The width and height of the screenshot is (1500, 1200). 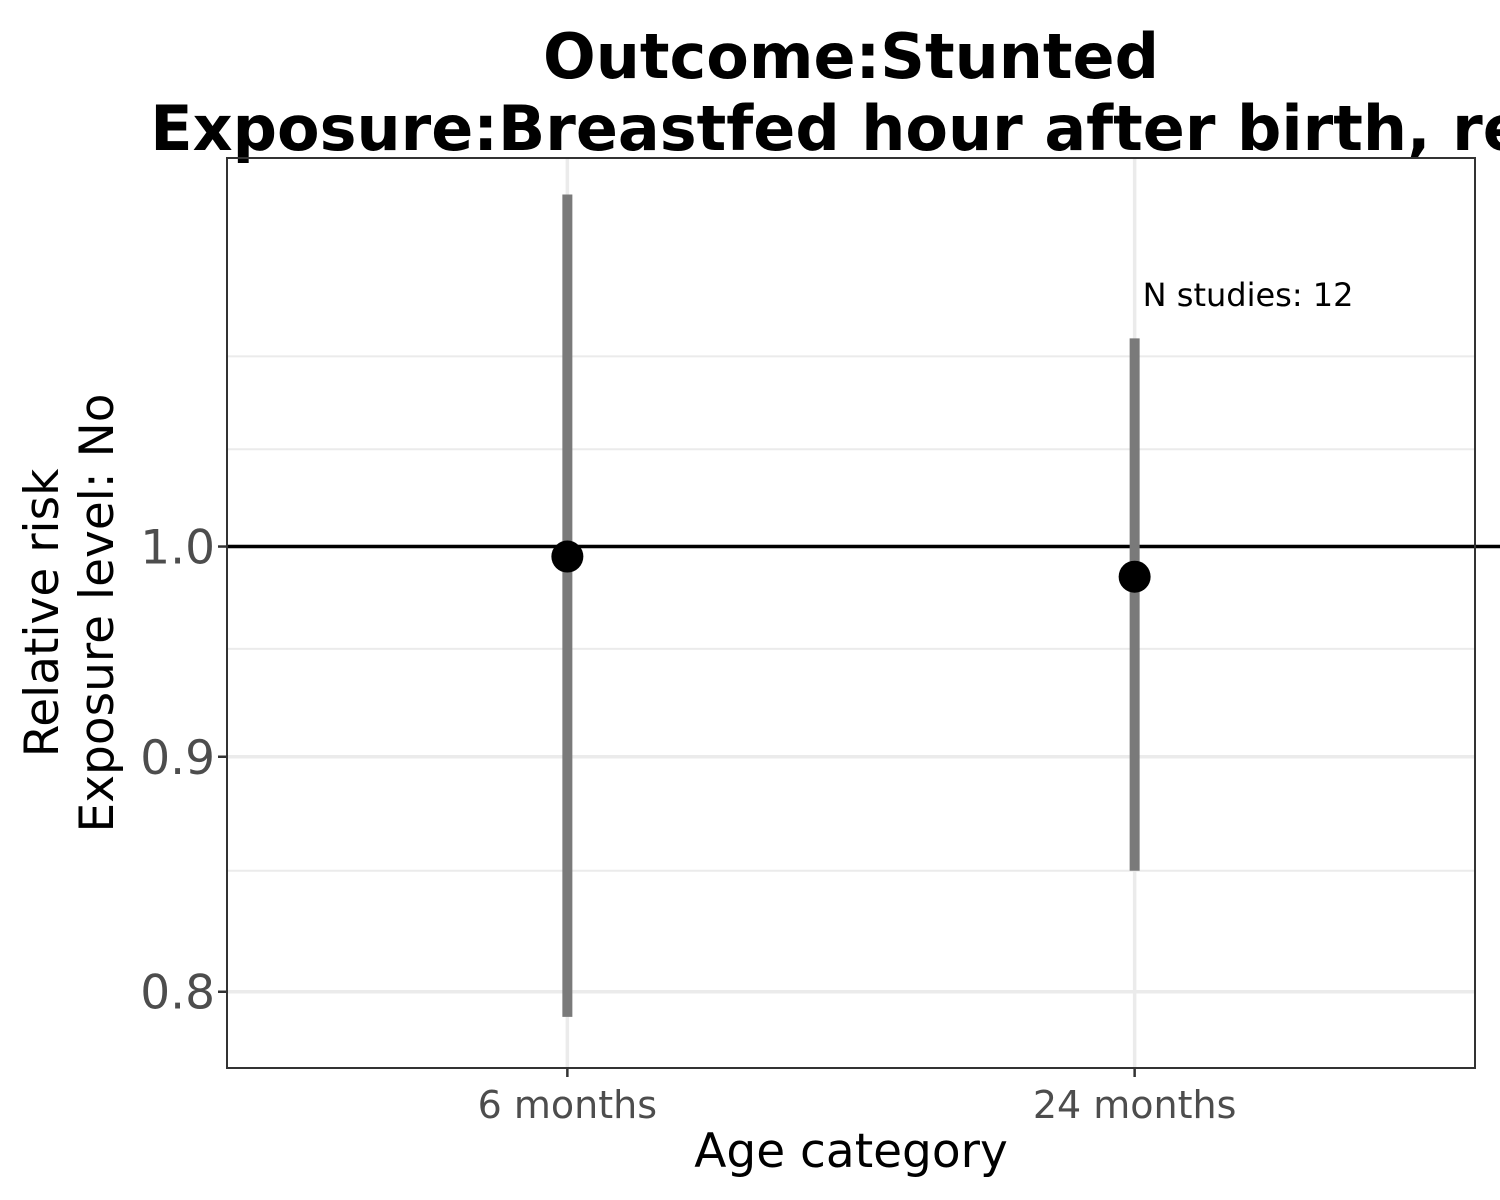 I want to click on chart-title-line-2: Exposure:Breastfed hour after birth, ref, so click(x=825, y=128).